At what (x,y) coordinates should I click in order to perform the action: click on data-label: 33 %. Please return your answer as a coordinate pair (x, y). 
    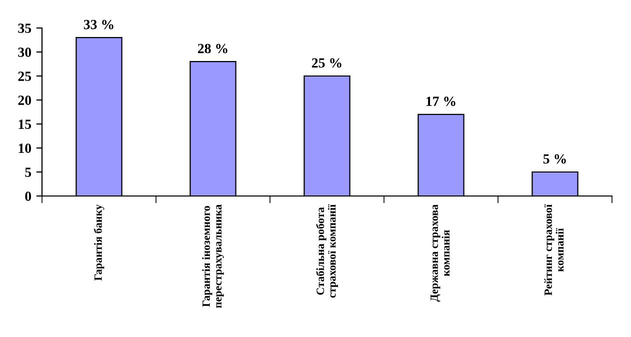
    Looking at the image, I should click on (99, 25).